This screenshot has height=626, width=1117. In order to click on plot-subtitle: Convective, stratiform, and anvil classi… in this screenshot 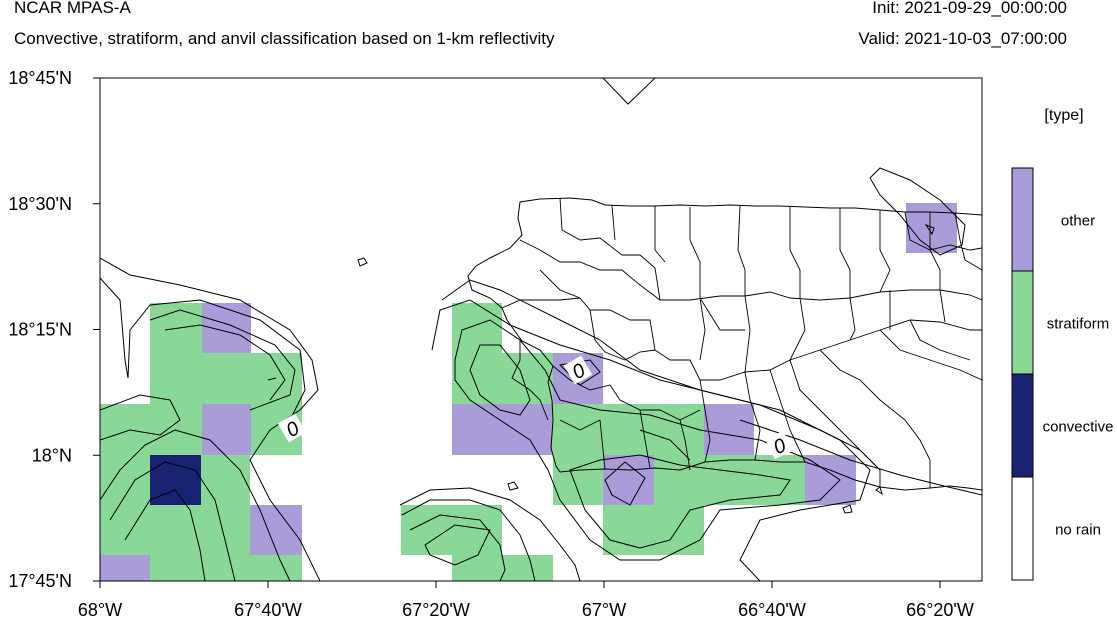, I will do `click(284, 38)`.